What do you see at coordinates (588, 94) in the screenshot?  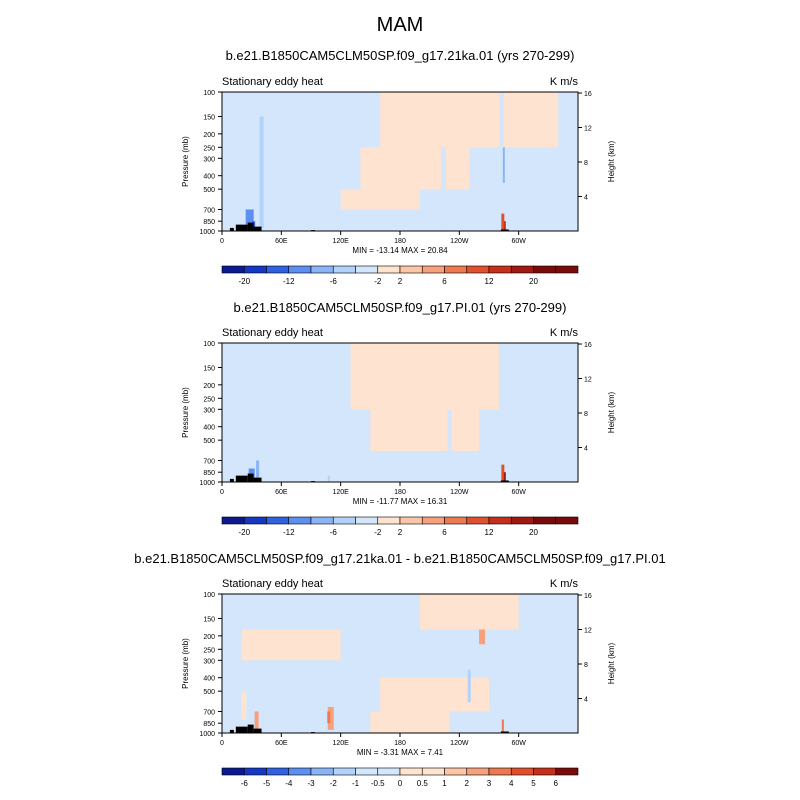 I see `y-right-tick-label: 16` at bounding box center [588, 94].